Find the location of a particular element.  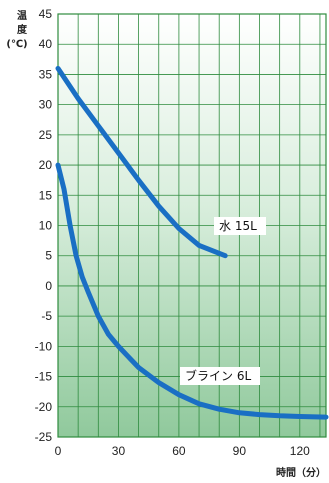

y-tick-label: -15 is located at coordinates (44, 377).